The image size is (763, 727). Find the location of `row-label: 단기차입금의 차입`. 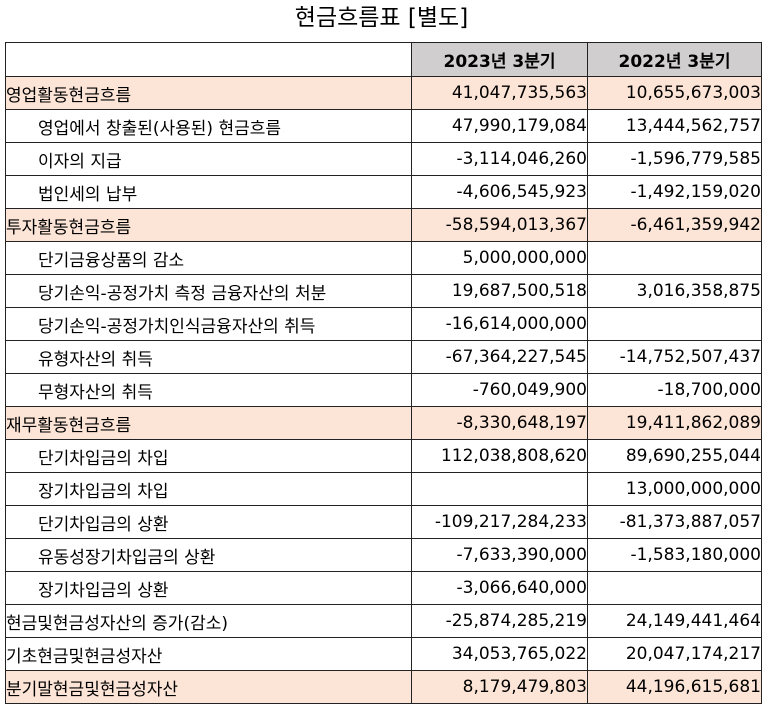

row-label: 단기차입금의 차입 is located at coordinates (208, 456).